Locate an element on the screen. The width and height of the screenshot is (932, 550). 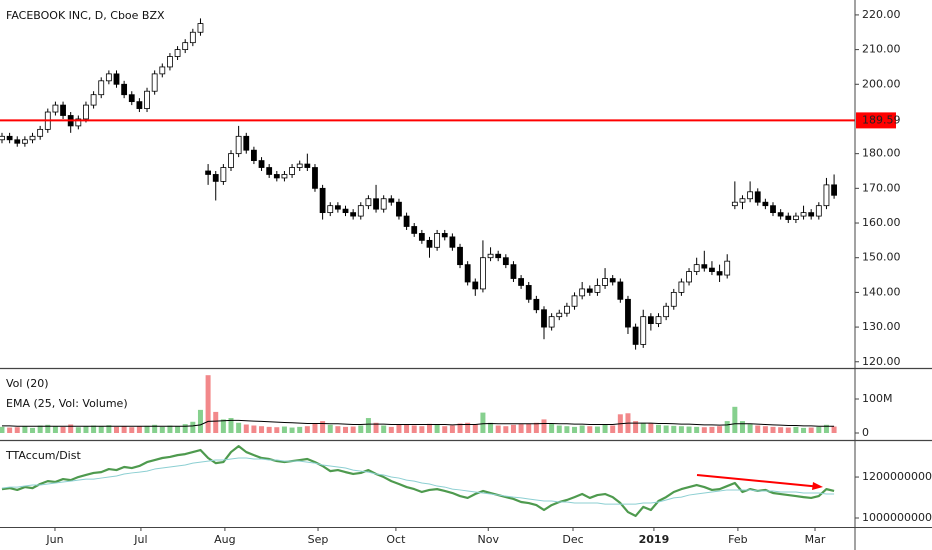
x-tick-label: Jun is located at coordinates (54, 539).